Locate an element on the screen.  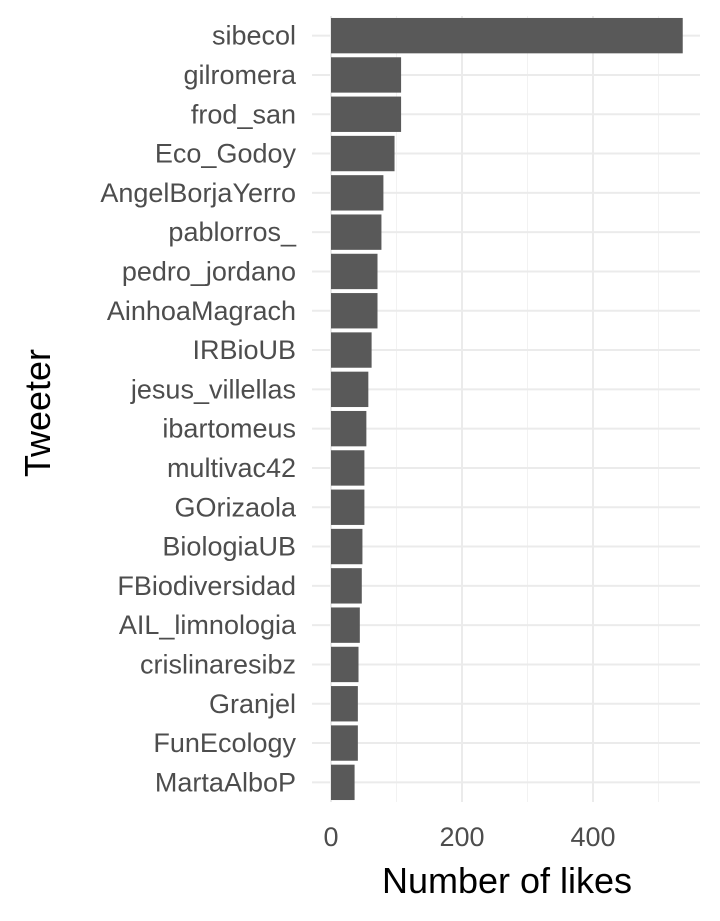
bar-sibecol is located at coordinates (507, 35).